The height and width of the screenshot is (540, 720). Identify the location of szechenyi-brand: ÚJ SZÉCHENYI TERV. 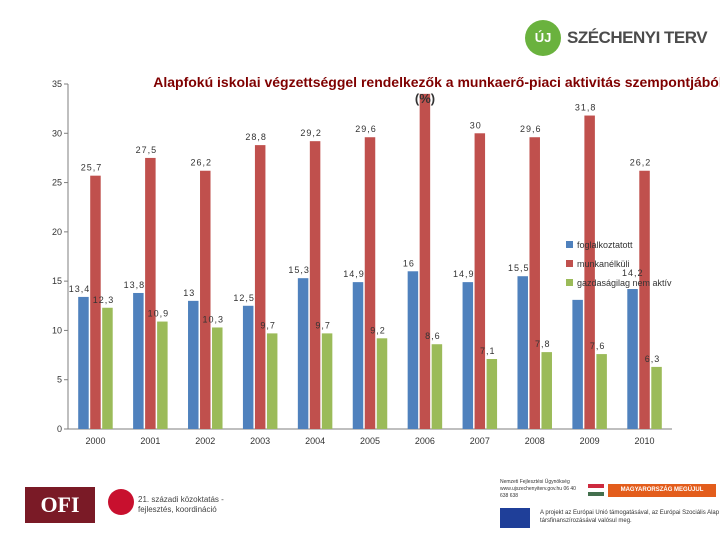
(620, 43).